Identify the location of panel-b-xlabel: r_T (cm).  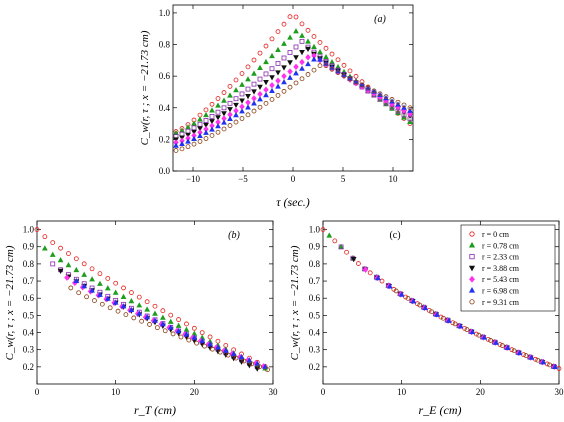
(155, 410).